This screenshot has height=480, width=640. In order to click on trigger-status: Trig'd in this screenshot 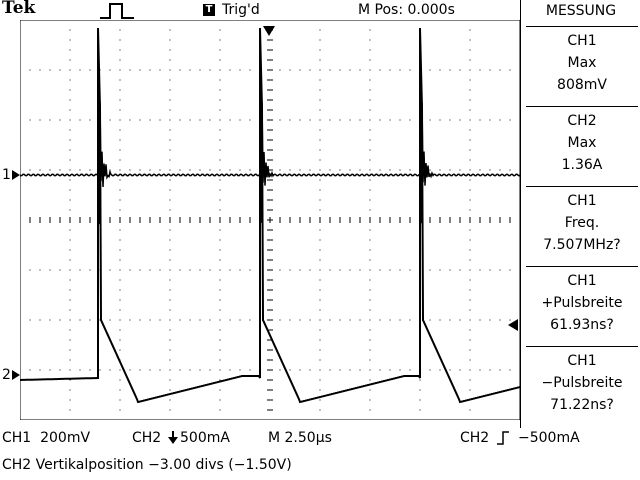, I will do `click(241, 10)`.